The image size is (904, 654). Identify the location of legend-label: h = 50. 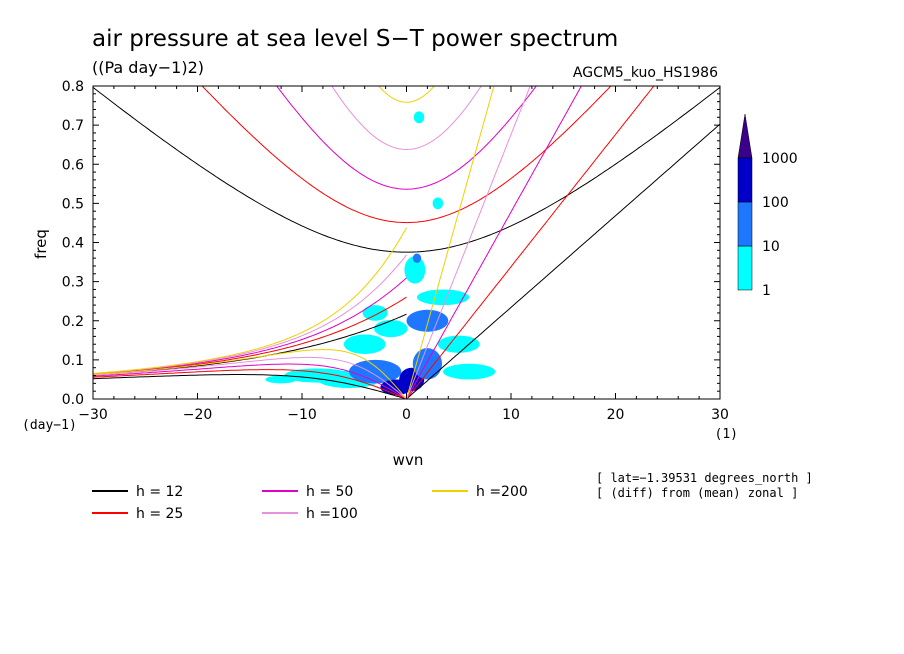
(329, 492).